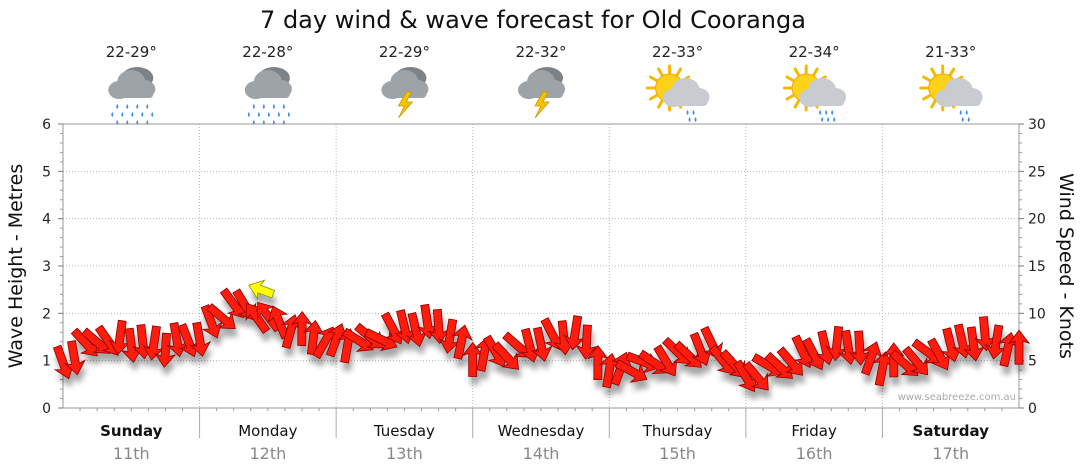 This screenshot has width=1080, height=475. Describe the element at coordinates (16, 266) in the screenshot. I see `y-axis-left-label: Wave Height - Metres` at that location.